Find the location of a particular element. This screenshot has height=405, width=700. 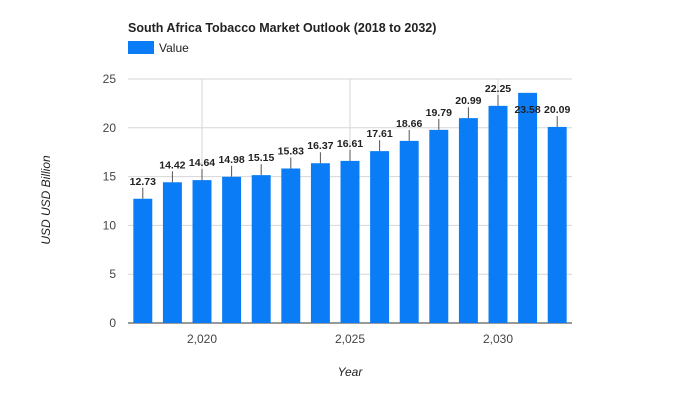

data-label: 18.66 is located at coordinates (409, 124).